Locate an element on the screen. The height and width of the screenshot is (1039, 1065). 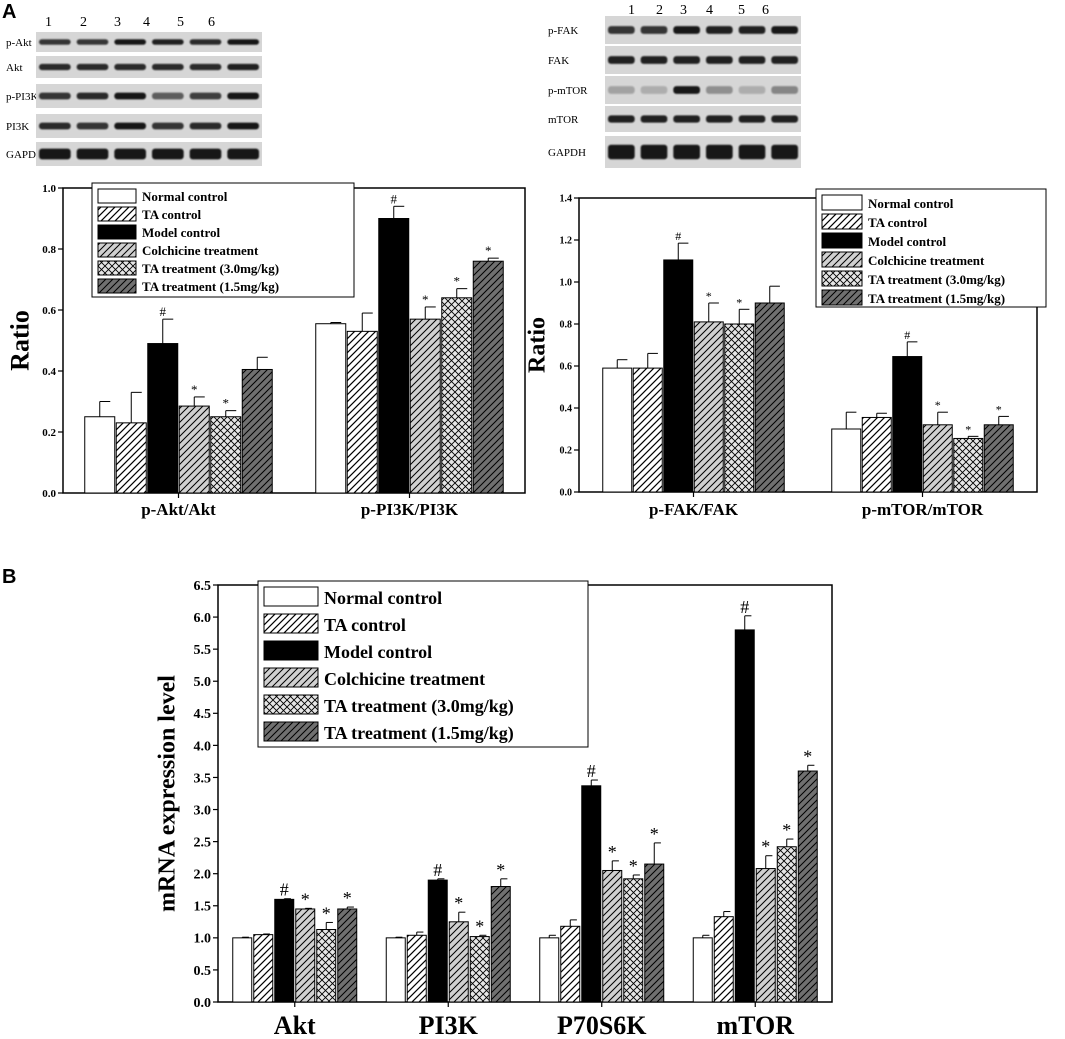
y-tick-label: 3.0 is located at coordinates (203, 810).